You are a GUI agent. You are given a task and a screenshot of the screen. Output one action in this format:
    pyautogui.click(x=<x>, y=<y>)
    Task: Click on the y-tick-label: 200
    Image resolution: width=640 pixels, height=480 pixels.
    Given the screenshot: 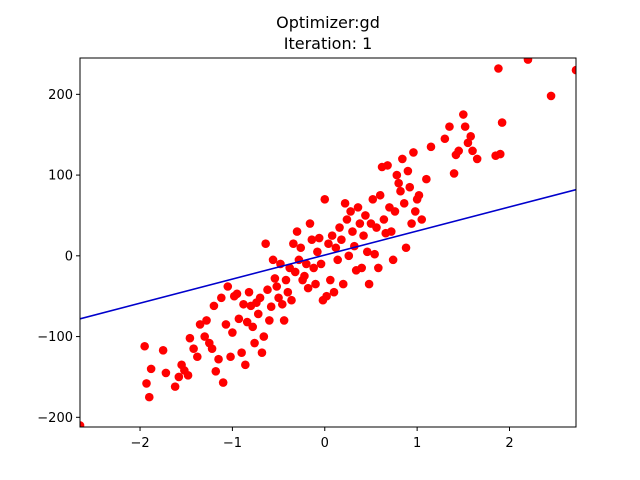 What is the action you would take?
    pyautogui.click(x=60, y=95)
    